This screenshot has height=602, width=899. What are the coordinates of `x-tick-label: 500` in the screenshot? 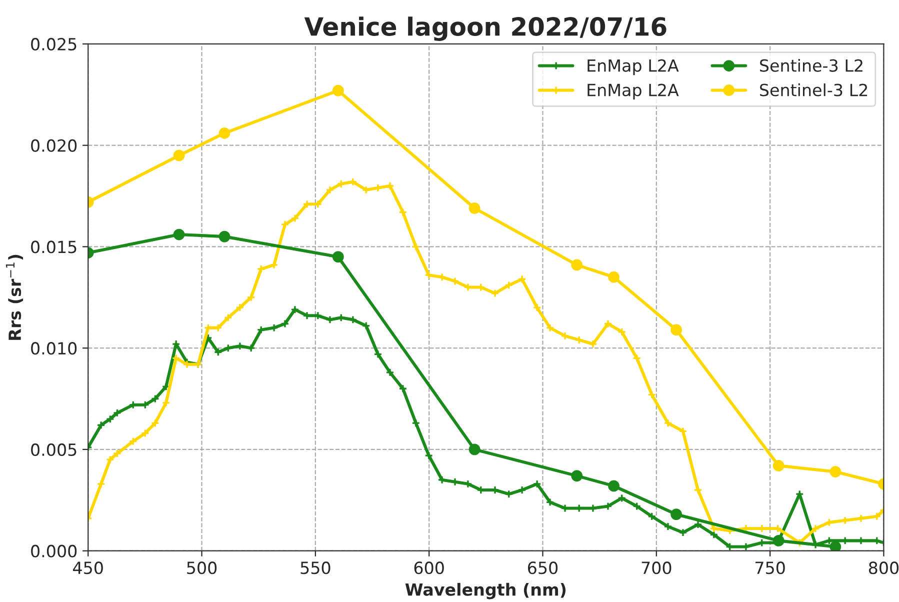 It's located at (202, 568).